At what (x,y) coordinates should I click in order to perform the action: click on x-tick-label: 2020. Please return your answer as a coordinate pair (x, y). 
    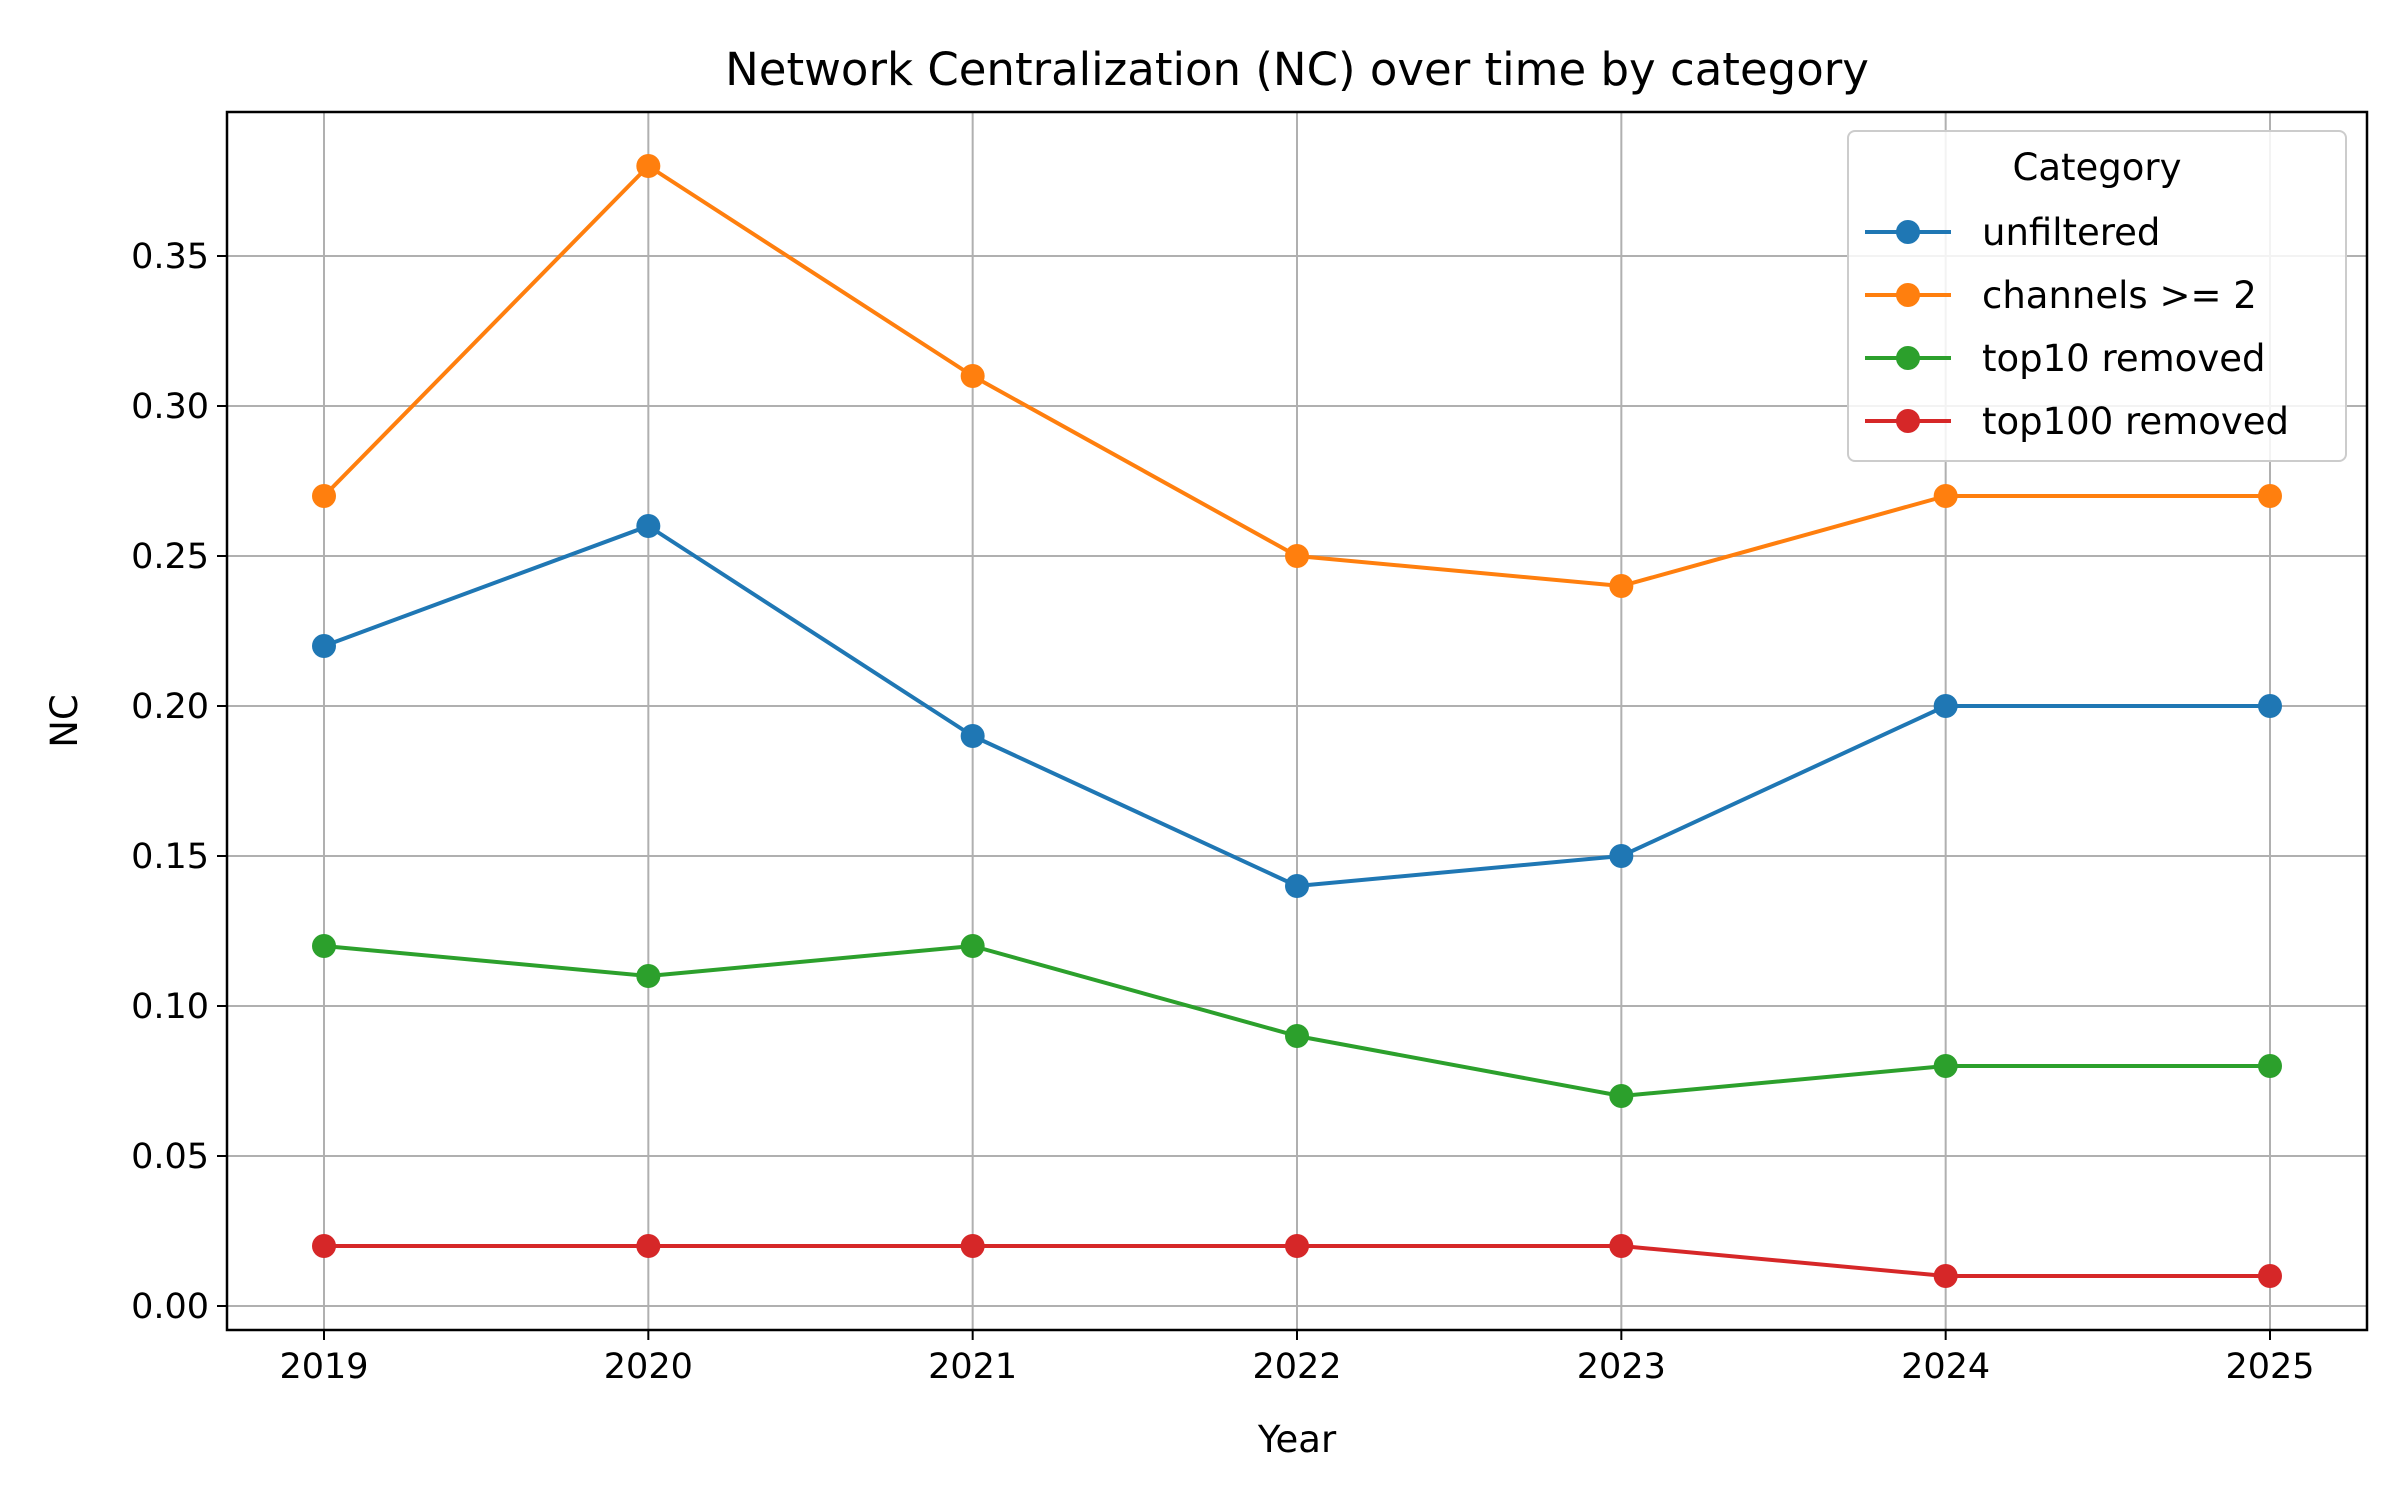
    Looking at the image, I should click on (648, 1367).